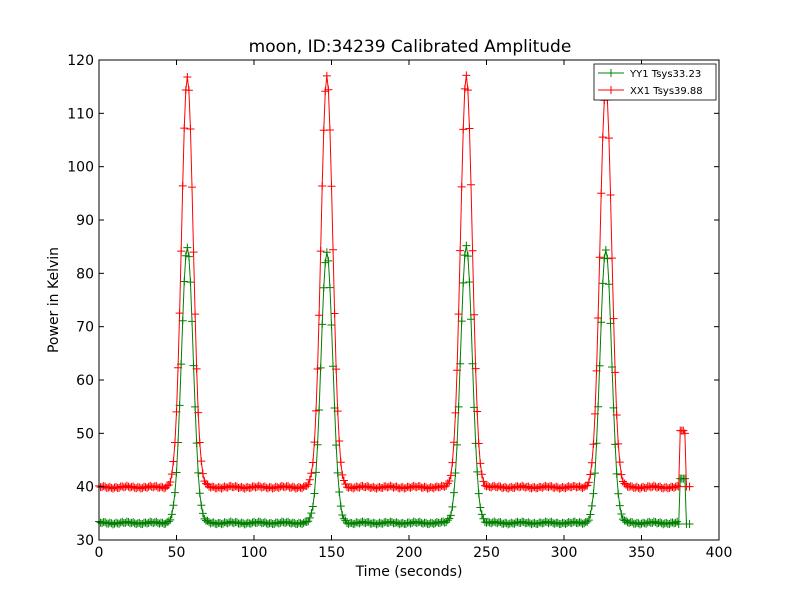 This screenshot has height=600, width=800. What do you see at coordinates (611, 90) in the screenshot?
I see `legend-marker-xx1` at bounding box center [611, 90].